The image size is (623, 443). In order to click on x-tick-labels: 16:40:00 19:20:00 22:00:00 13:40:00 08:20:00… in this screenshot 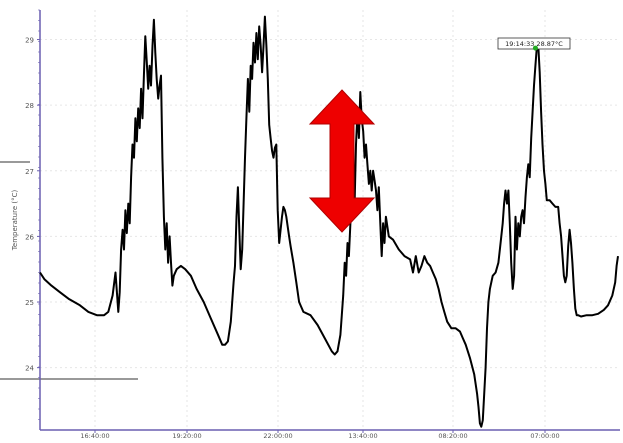, I will do `click(320, 435)`.